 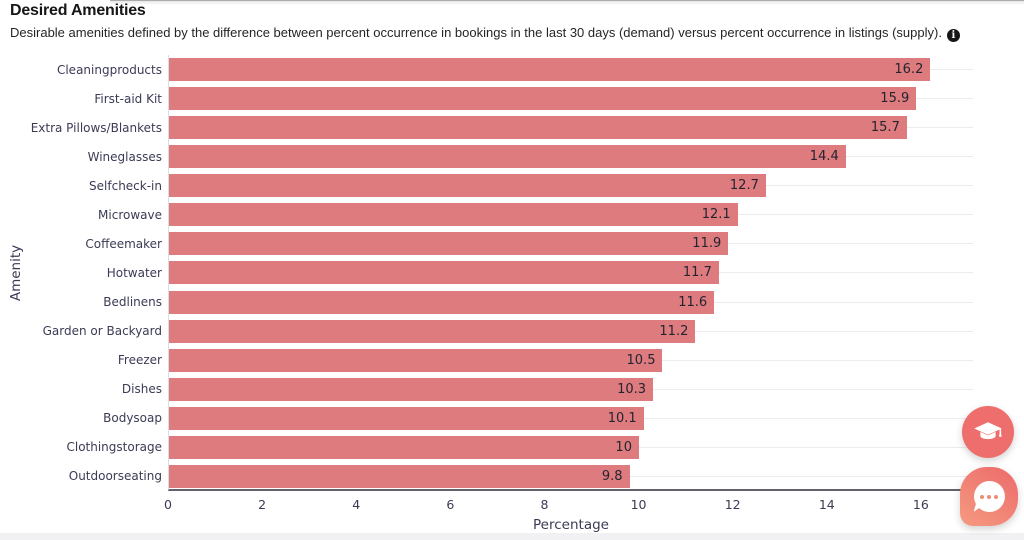 I want to click on chart-row: 16.2, so click(x=572, y=69).